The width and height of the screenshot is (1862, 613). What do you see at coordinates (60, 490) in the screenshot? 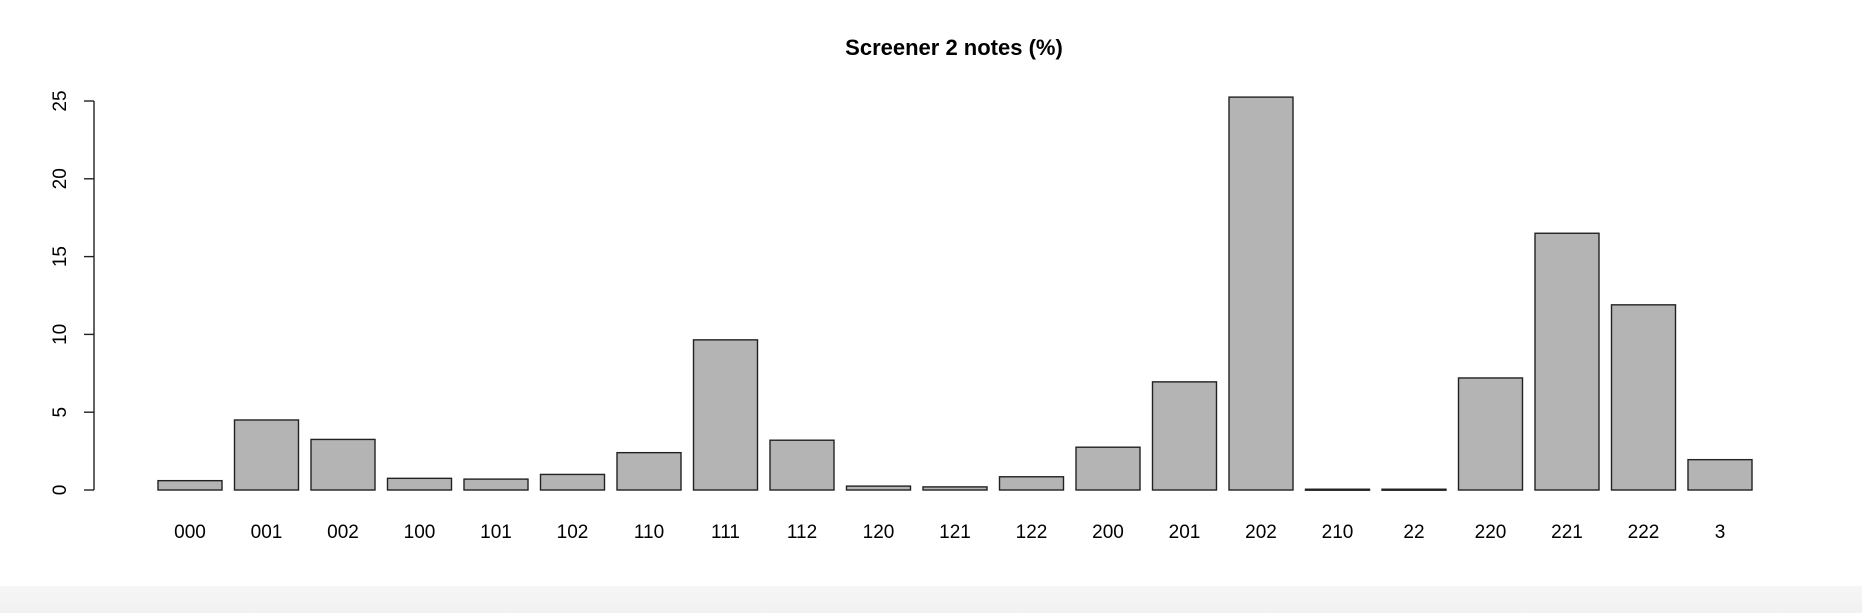
I see `y-tick-label: 0` at bounding box center [60, 490].